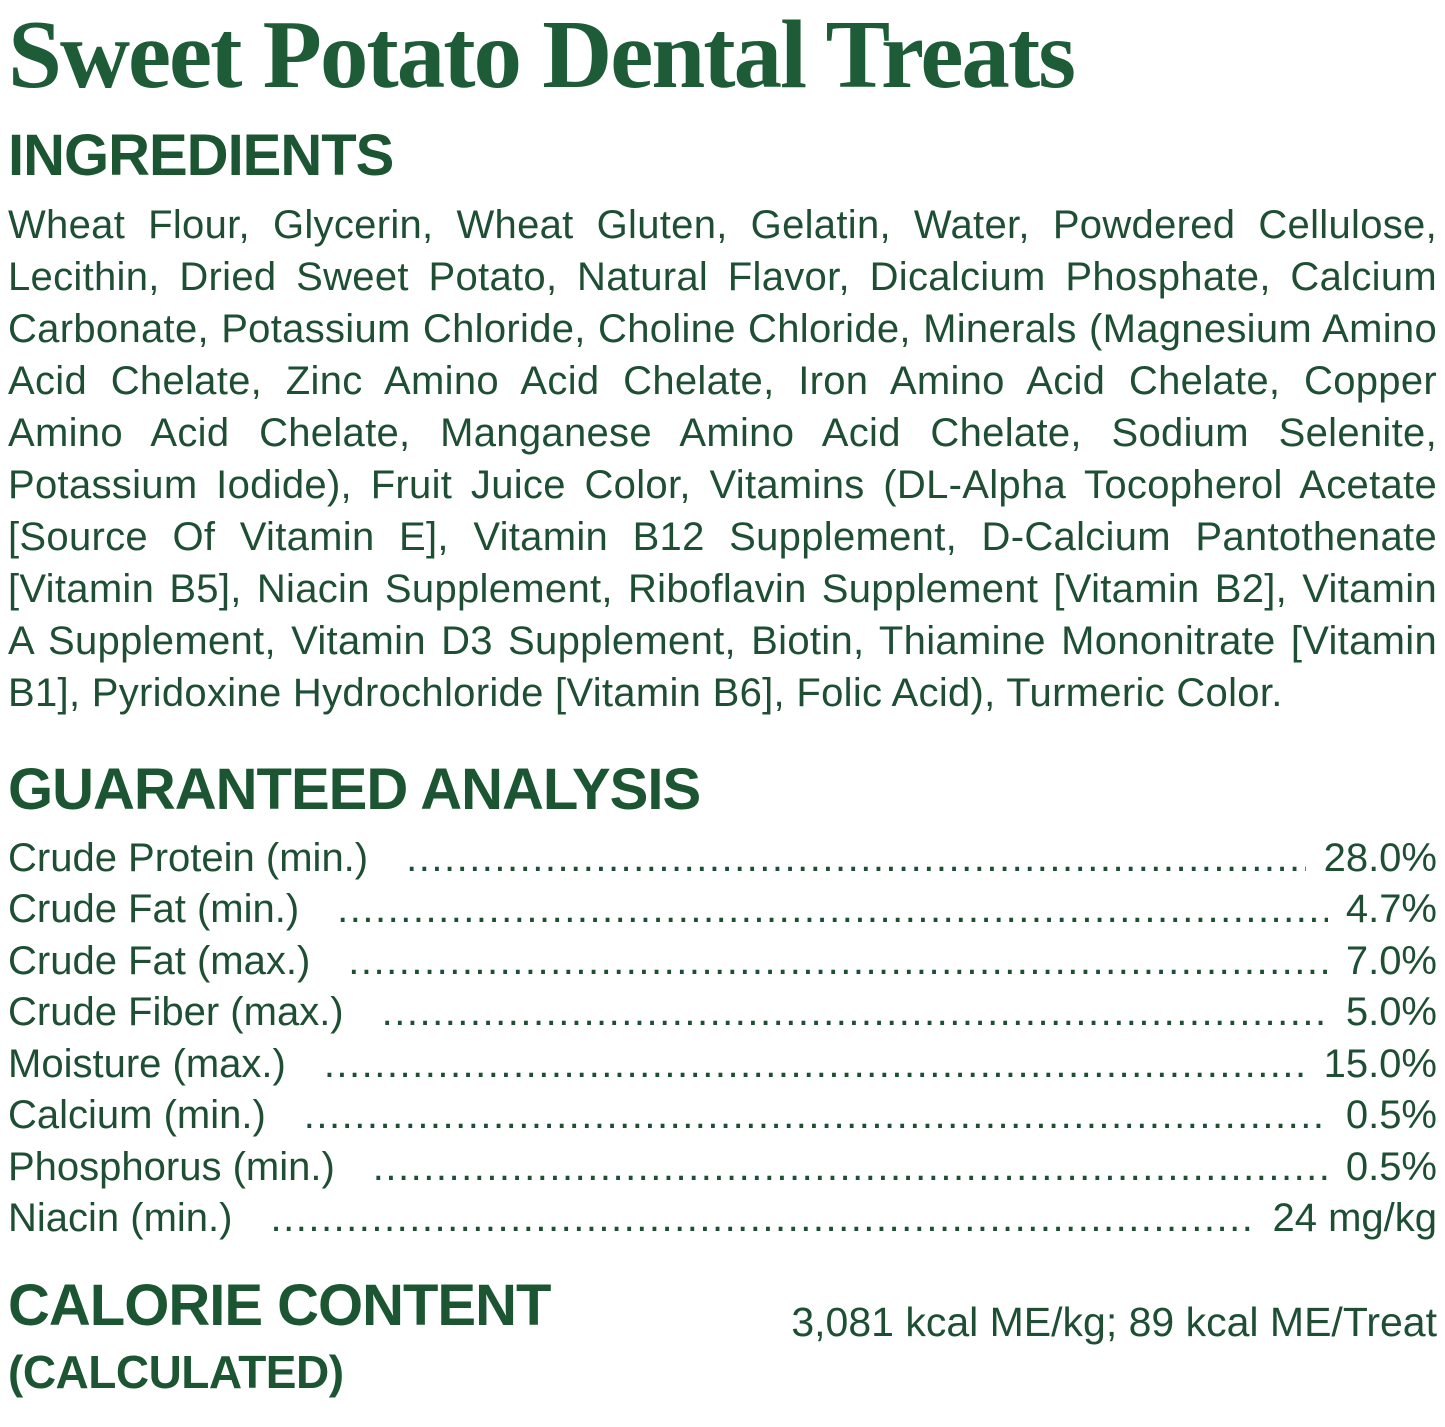  What do you see at coordinates (120, 1218) in the screenshot?
I see `analysis-label: Niacin (min.)` at bounding box center [120, 1218].